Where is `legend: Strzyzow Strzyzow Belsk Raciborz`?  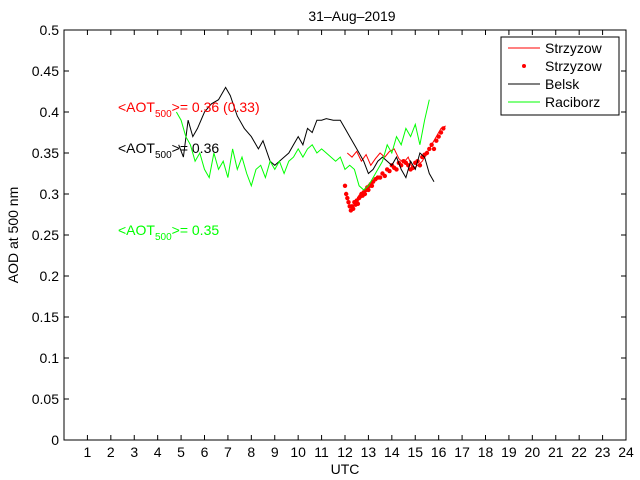 legend: Strzyzow Strzyzow Belsk Raciborz is located at coordinates (560, 76).